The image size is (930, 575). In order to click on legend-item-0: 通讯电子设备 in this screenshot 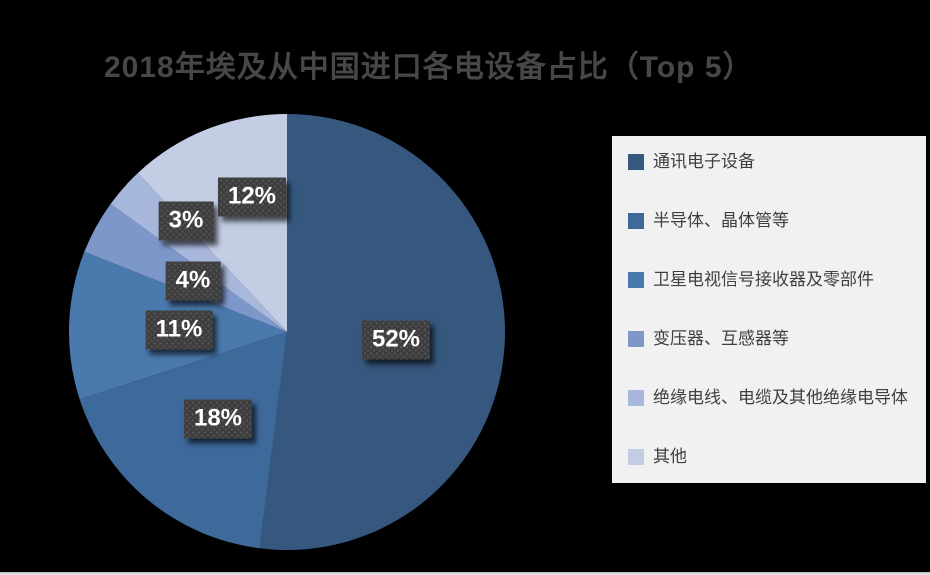, I will do `click(772, 162)`.